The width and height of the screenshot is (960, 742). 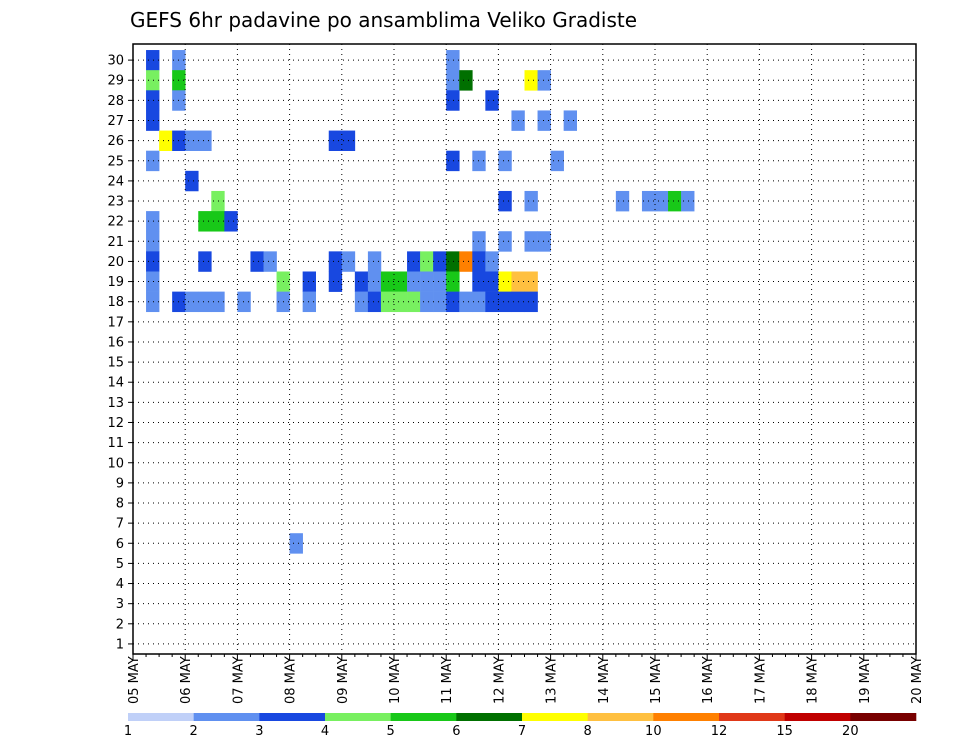 What do you see at coordinates (719, 731) in the screenshot?
I see `legend-label: 12` at bounding box center [719, 731].